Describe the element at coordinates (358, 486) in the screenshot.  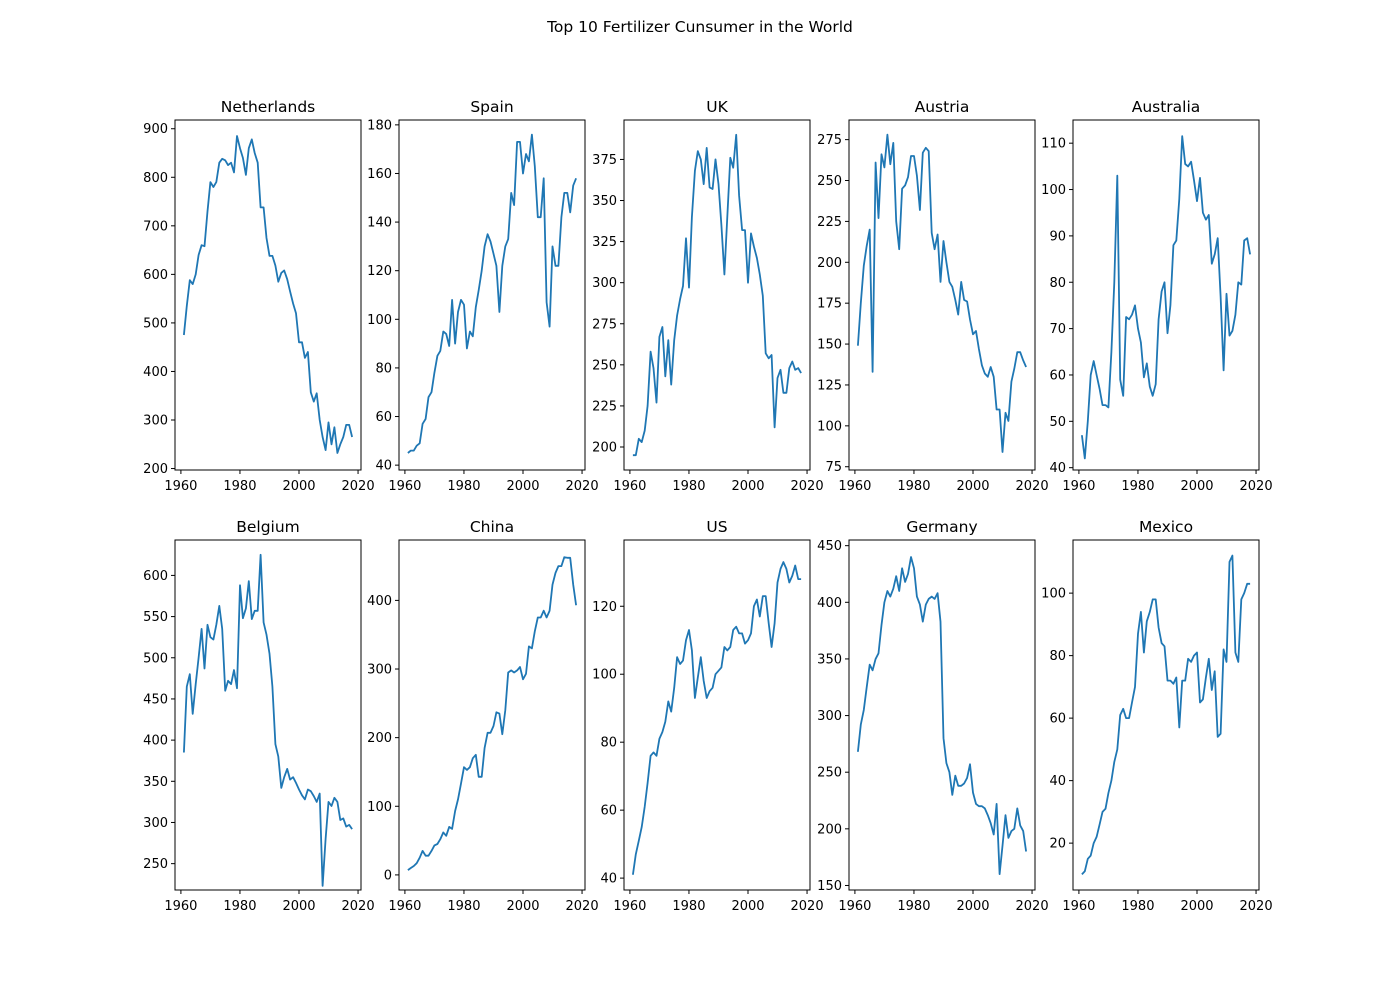
I see `x-tick-label-netherlands: 2020` at that location.